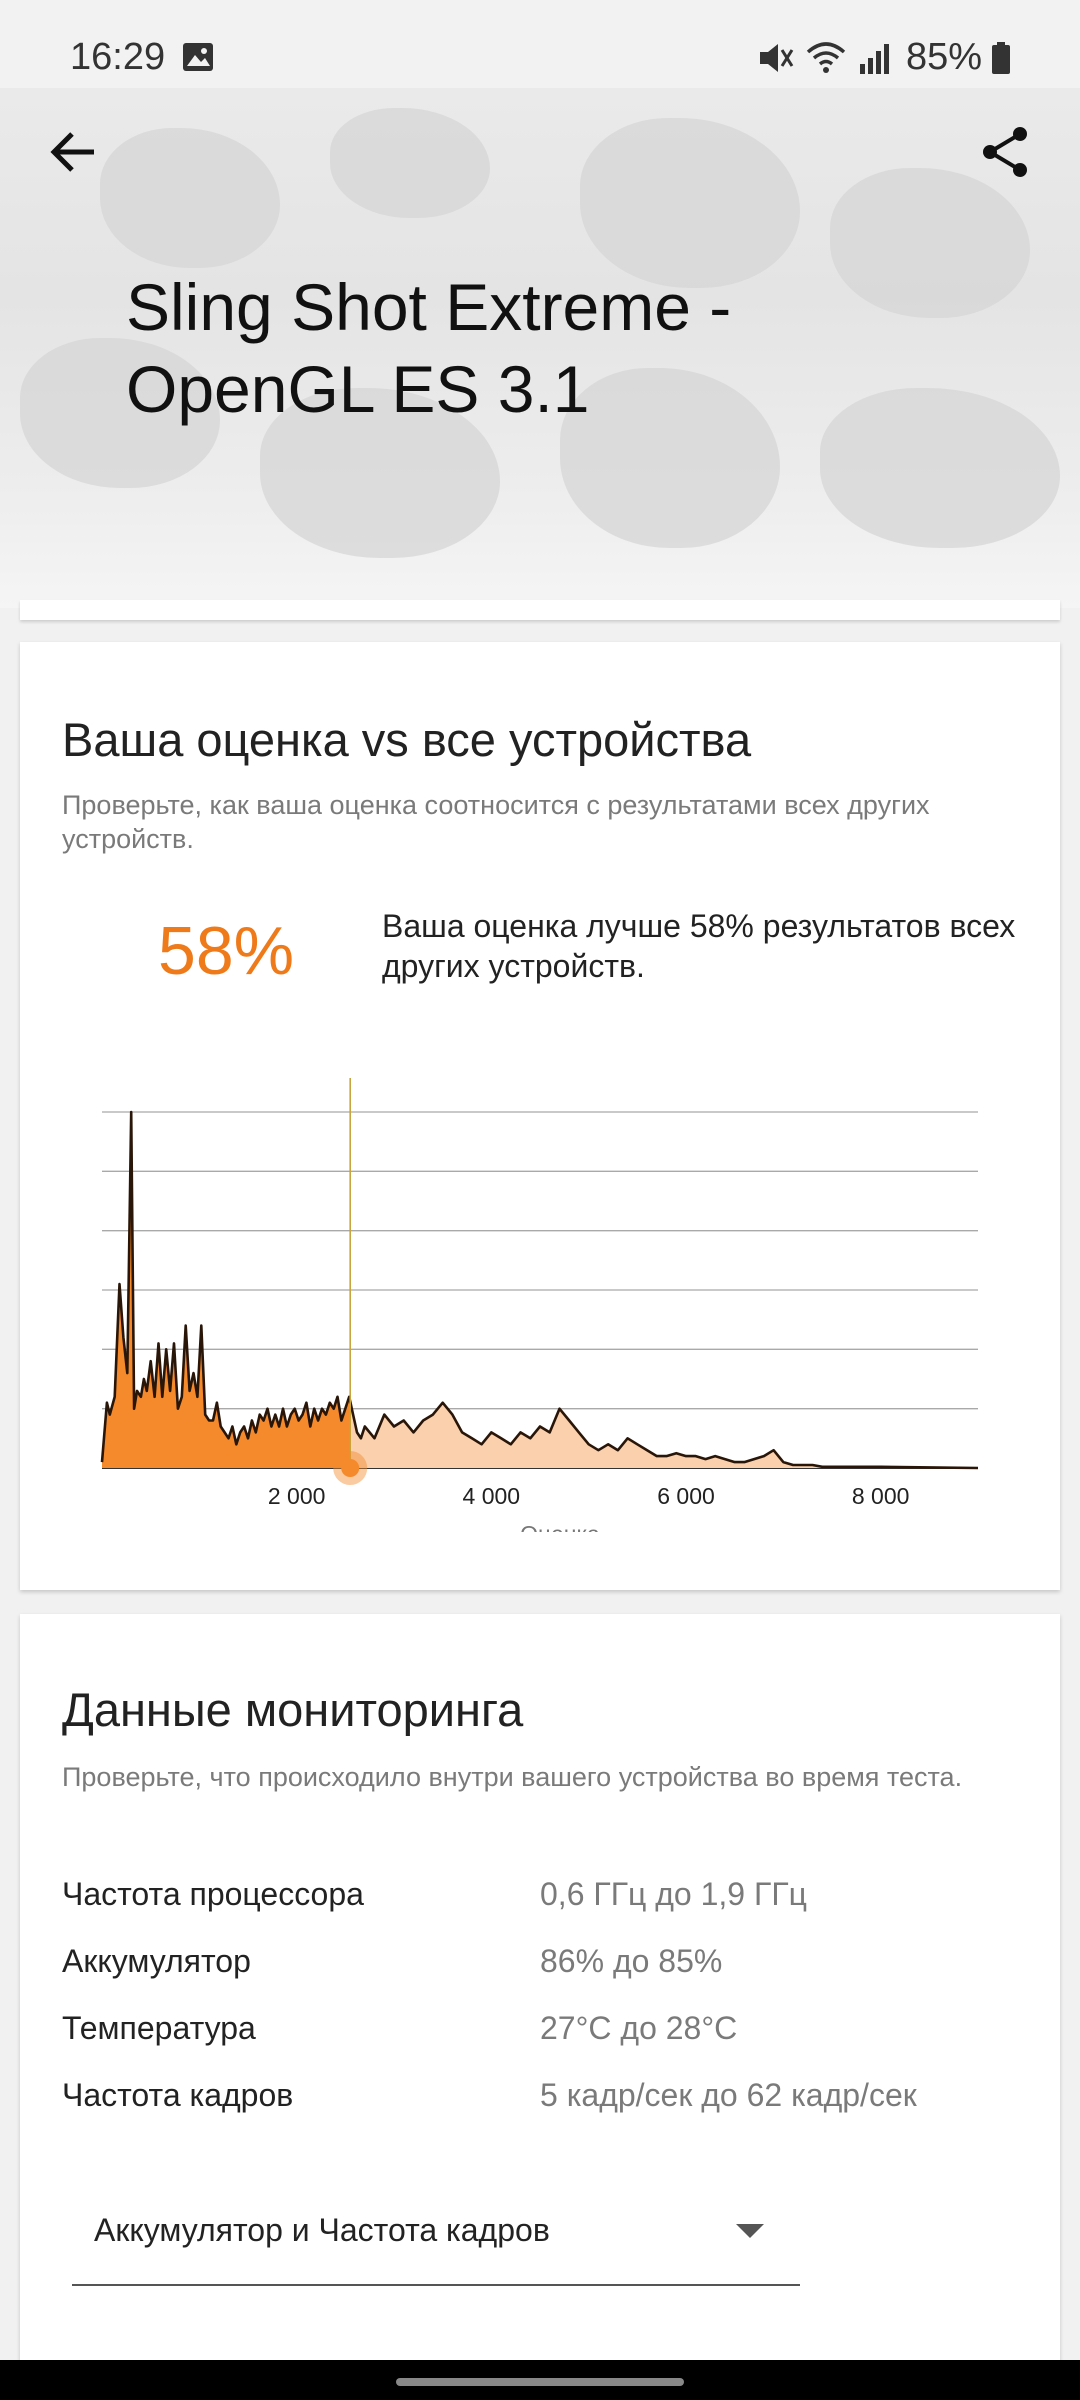  I want to click on monitoring-label: Температура, so click(159, 2028).